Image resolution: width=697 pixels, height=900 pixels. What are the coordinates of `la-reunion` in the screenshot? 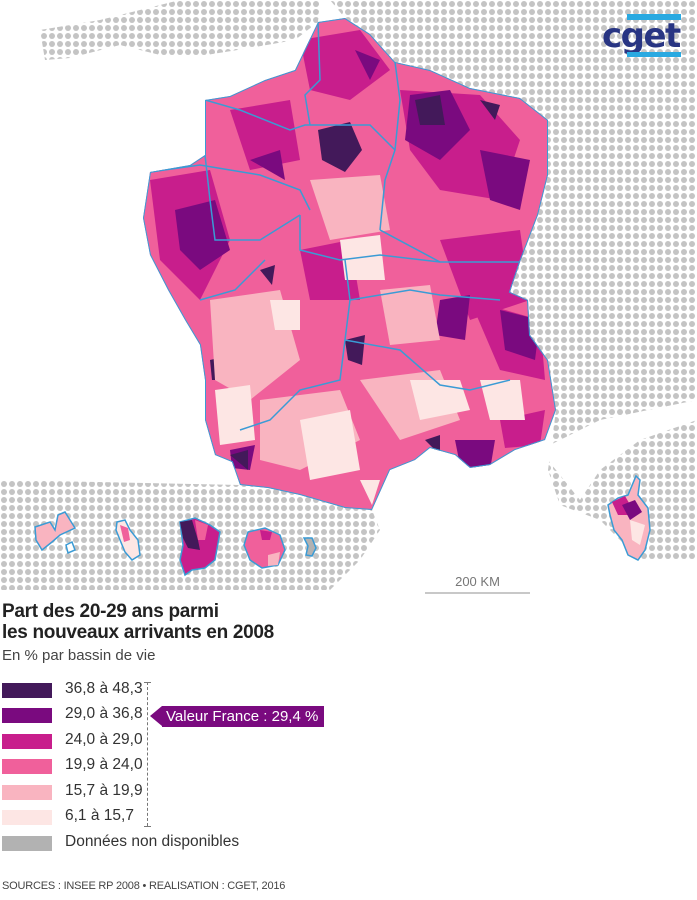 It's located at (264, 548).